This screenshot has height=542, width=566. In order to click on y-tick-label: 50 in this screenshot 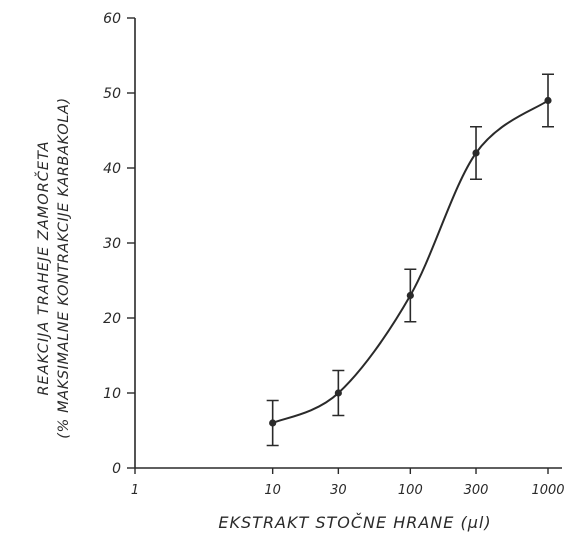, I will do `click(112, 94)`.